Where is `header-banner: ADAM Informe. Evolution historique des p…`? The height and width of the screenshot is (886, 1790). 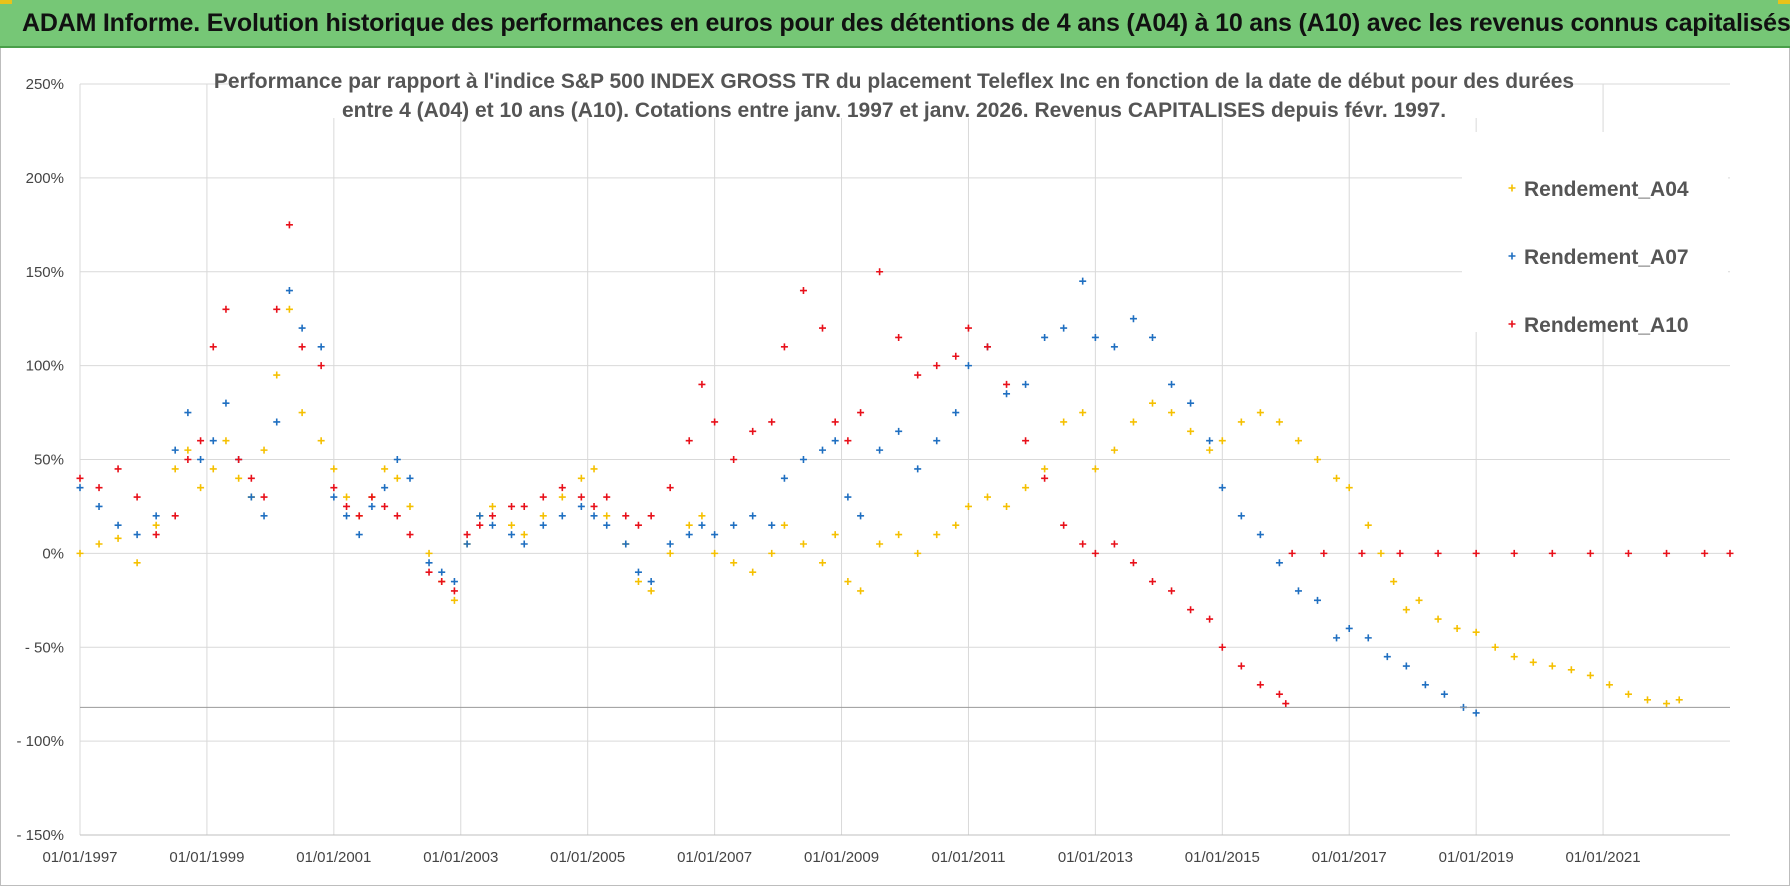
header-banner: ADAM Informe. Evolution historique des p… is located at coordinates (895, 24).